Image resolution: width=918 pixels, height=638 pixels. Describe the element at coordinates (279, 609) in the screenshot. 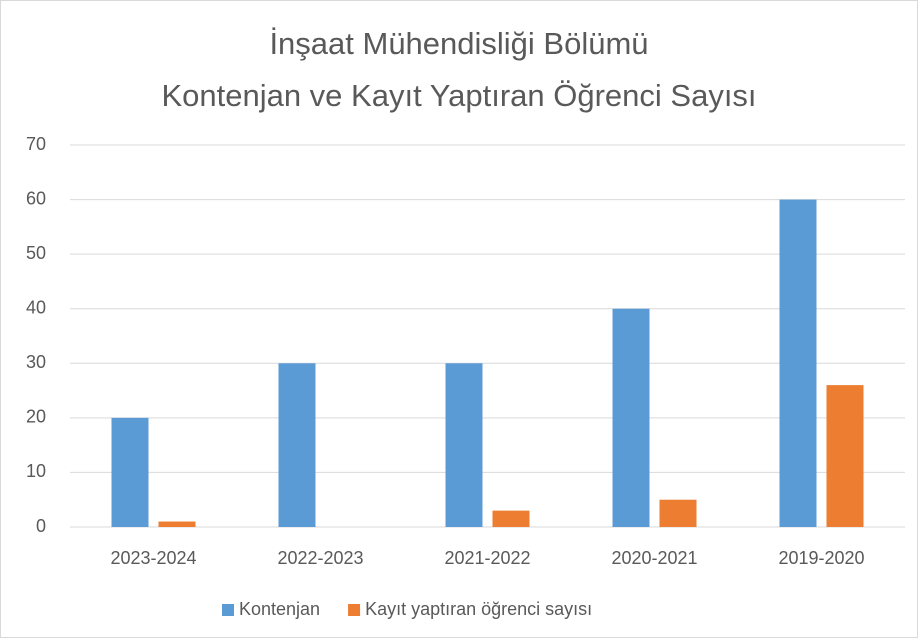

I see `legend-label: Kontenjan` at that location.